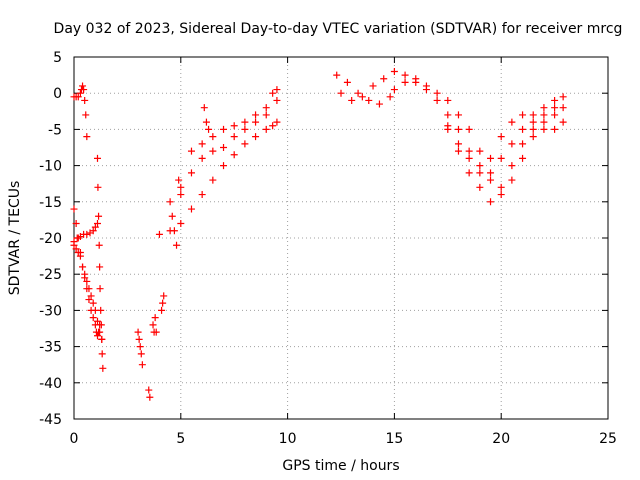 The width and height of the screenshot is (640, 480). I want to click on x-tick-label: 25, so click(608, 439).